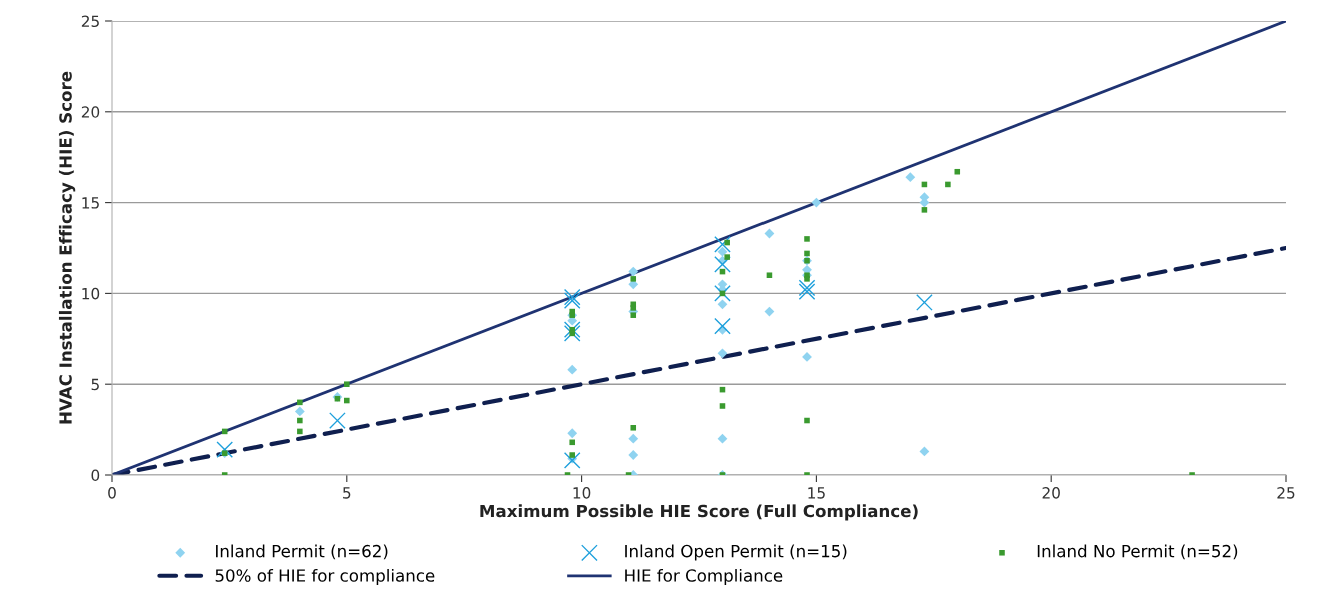  Describe the element at coordinates (704, 577) in the screenshot. I see `legend-label: HIE for Compliance` at that location.